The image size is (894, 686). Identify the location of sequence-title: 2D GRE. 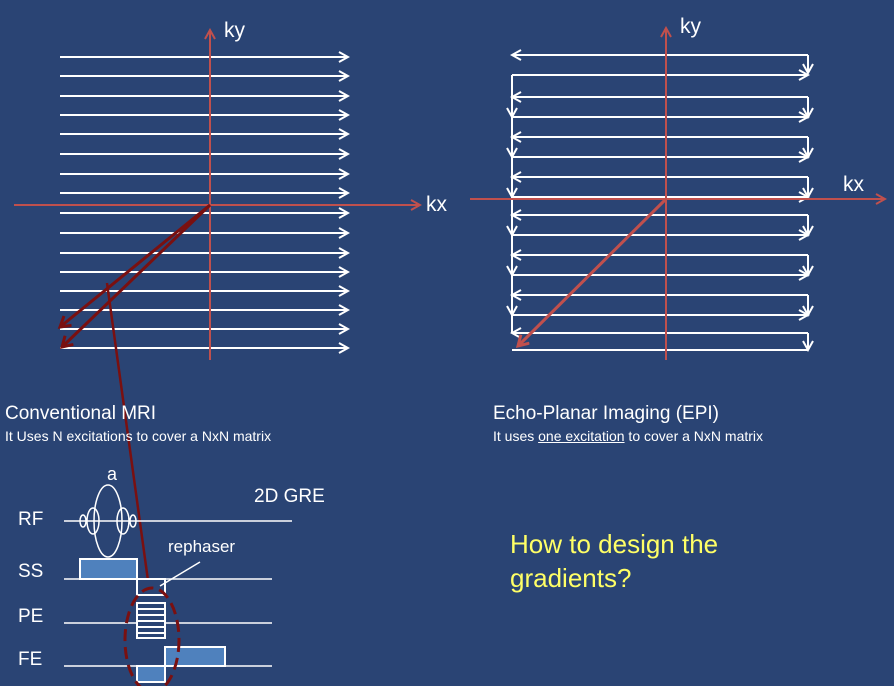
(289, 496).